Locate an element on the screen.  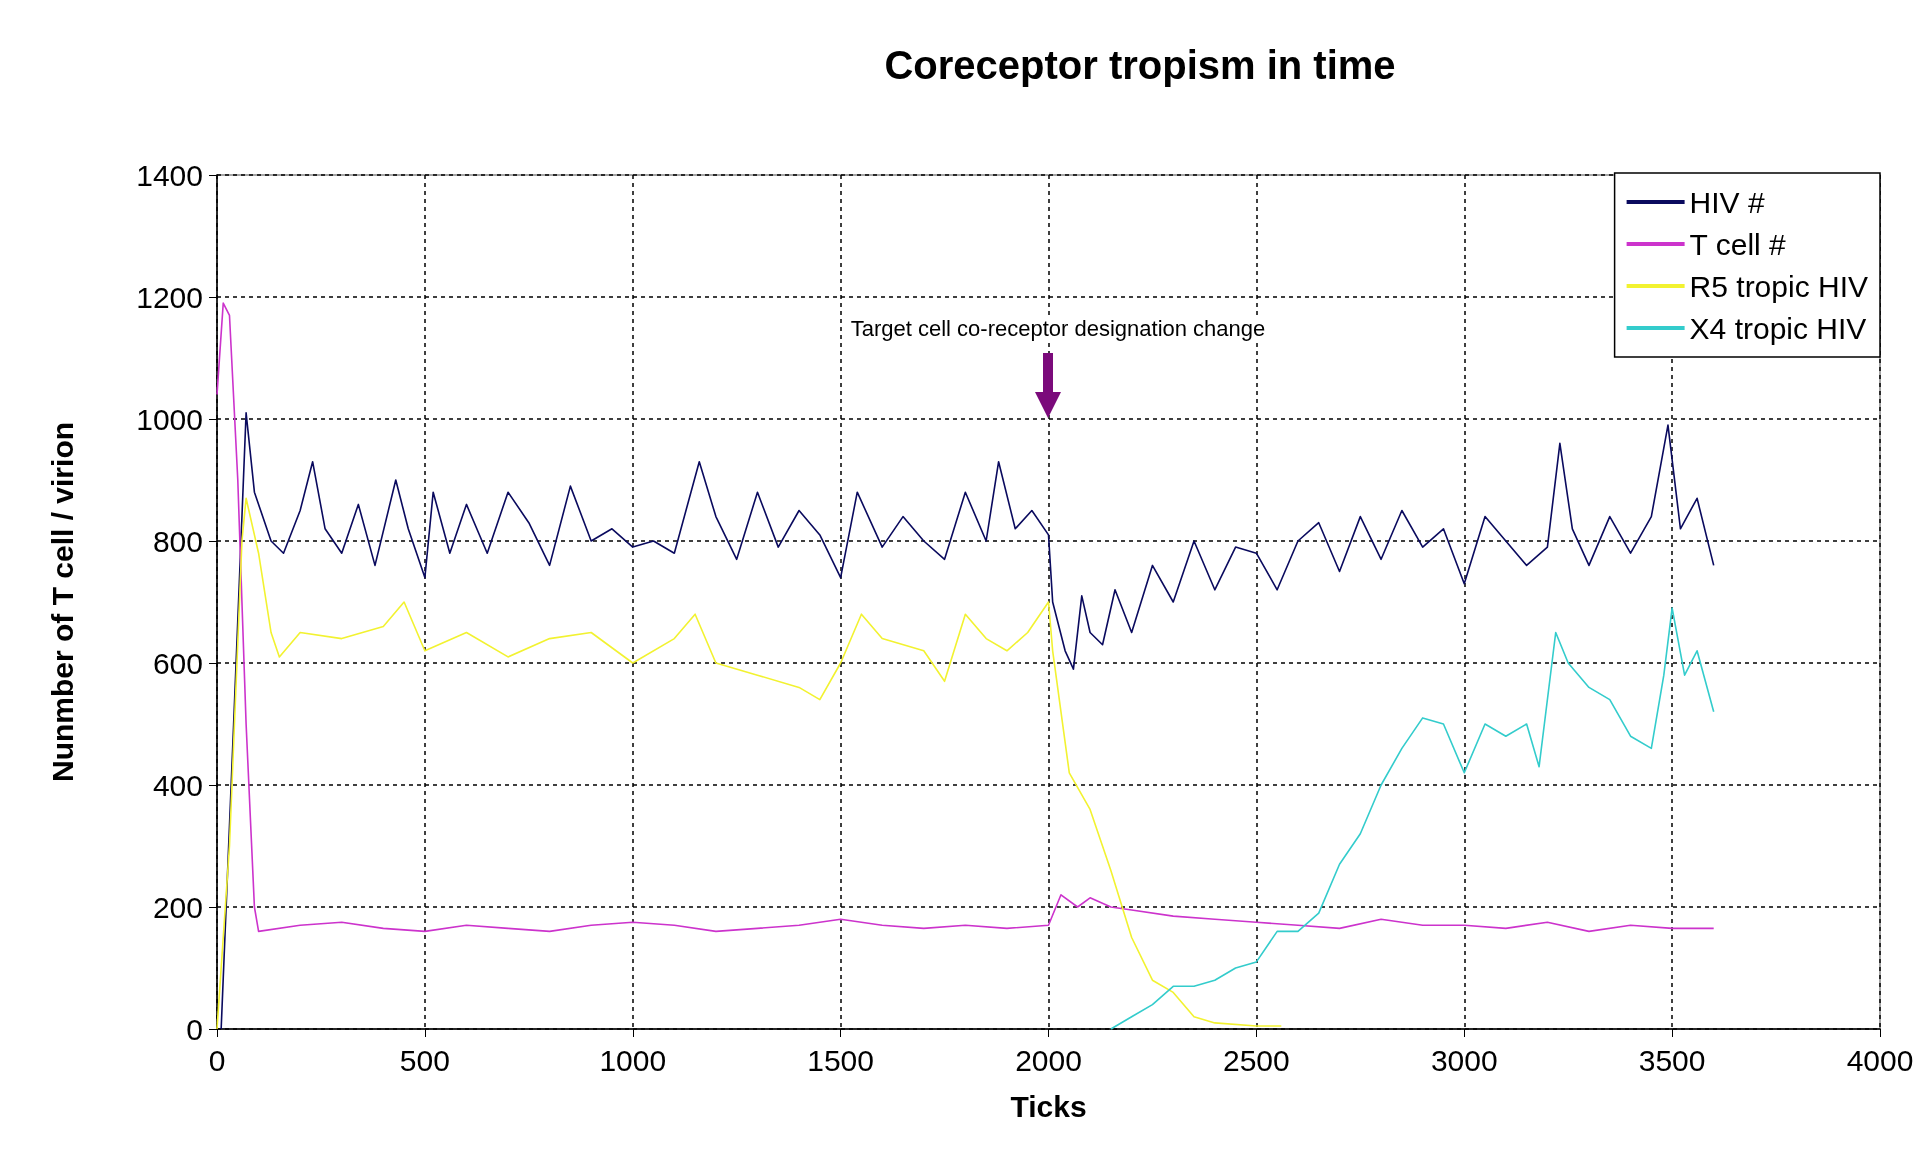
x-tick-label: 3000 is located at coordinates (1464, 1060).